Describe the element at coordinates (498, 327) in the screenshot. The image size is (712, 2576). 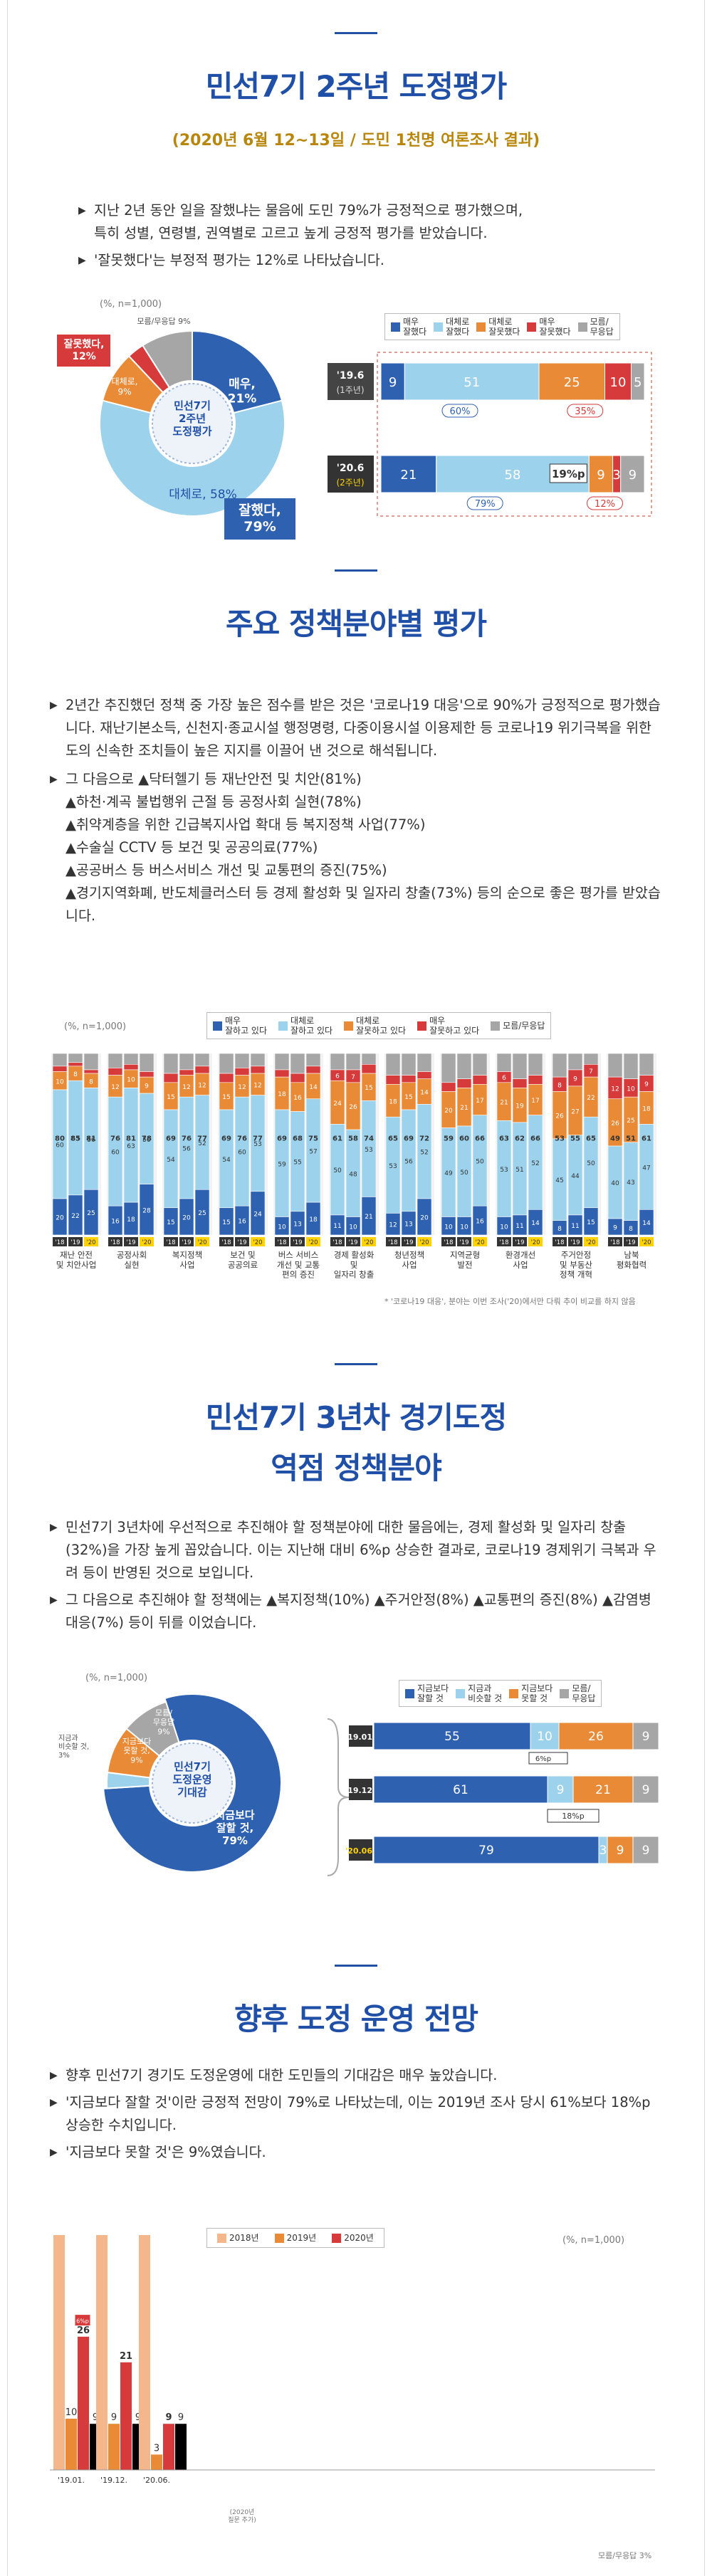
I see `legend-item: 대체로 잘못했다` at that location.